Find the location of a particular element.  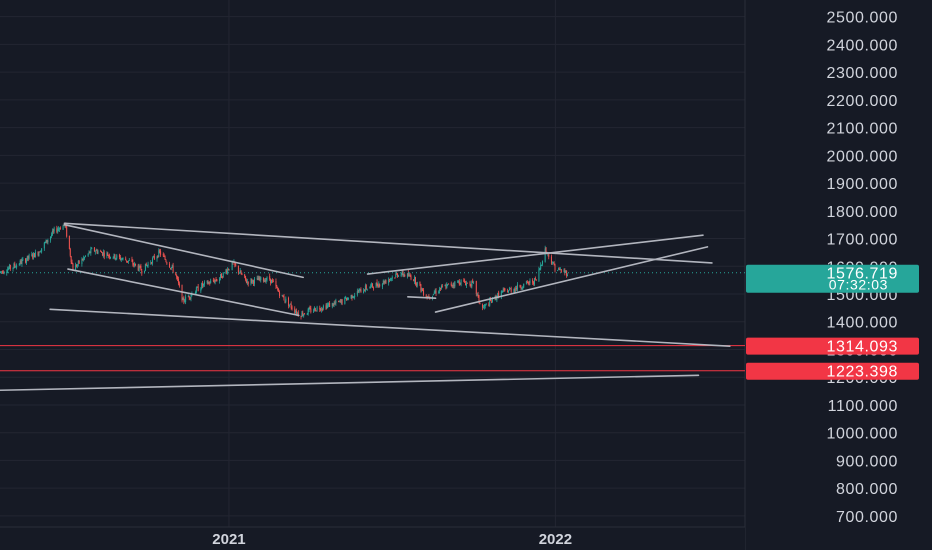

x-tick-label: 2021 is located at coordinates (228, 539).